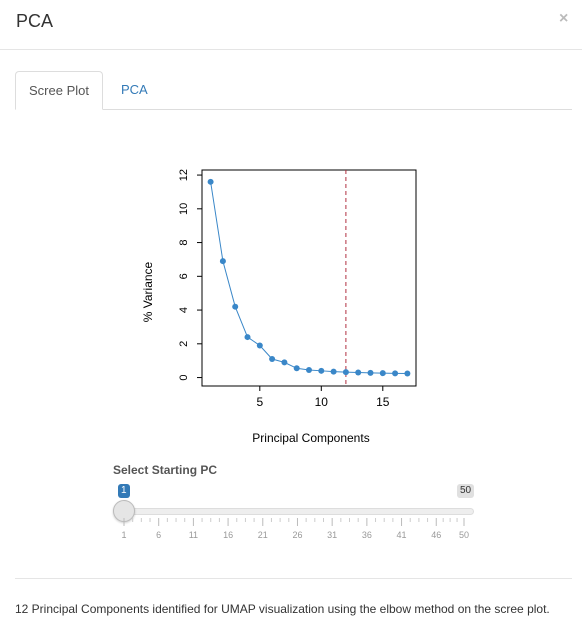  What do you see at coordinates (293, 578) in the screenshot?
I see `divider` at bounding box center [293, 578].